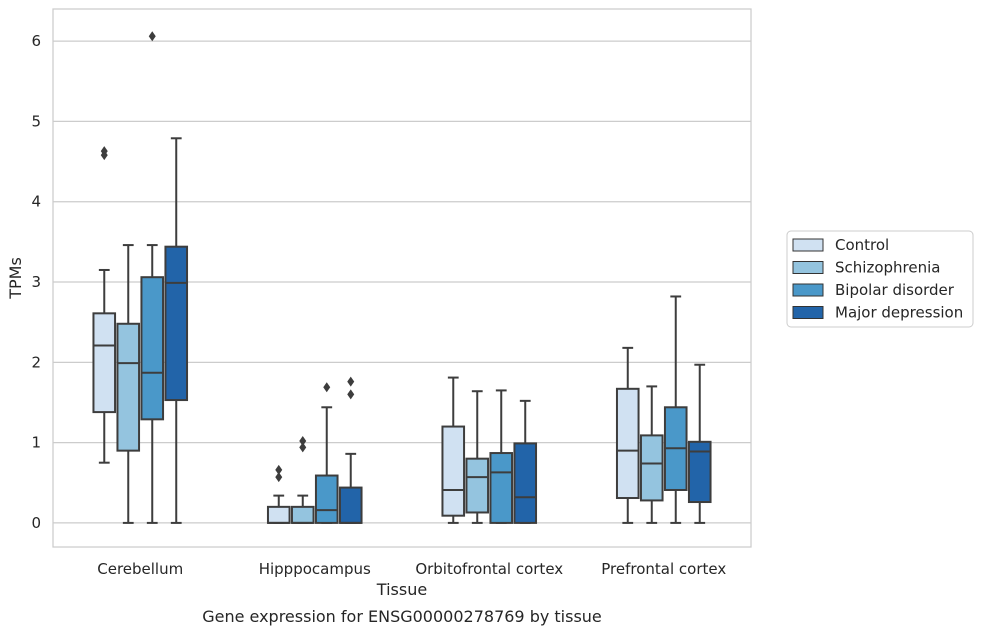 This screenshot has width=983, height=634. Describe the element at coordinates (36, 523) in the screenshot. I see `y-tick-label: 0` at that location.